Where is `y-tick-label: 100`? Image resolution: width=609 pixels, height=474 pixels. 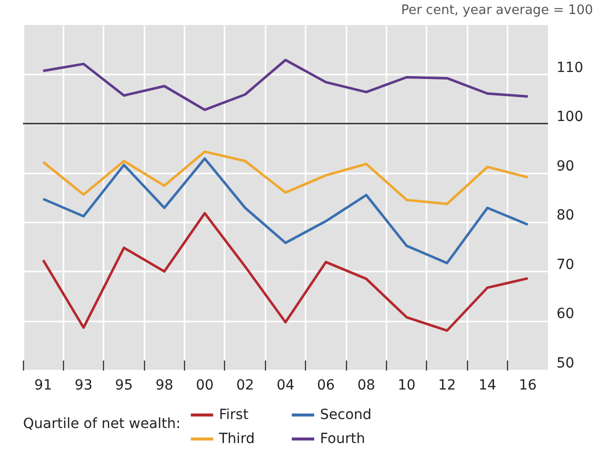 y-tick-label: 100 is located at coordinates (570, 117).